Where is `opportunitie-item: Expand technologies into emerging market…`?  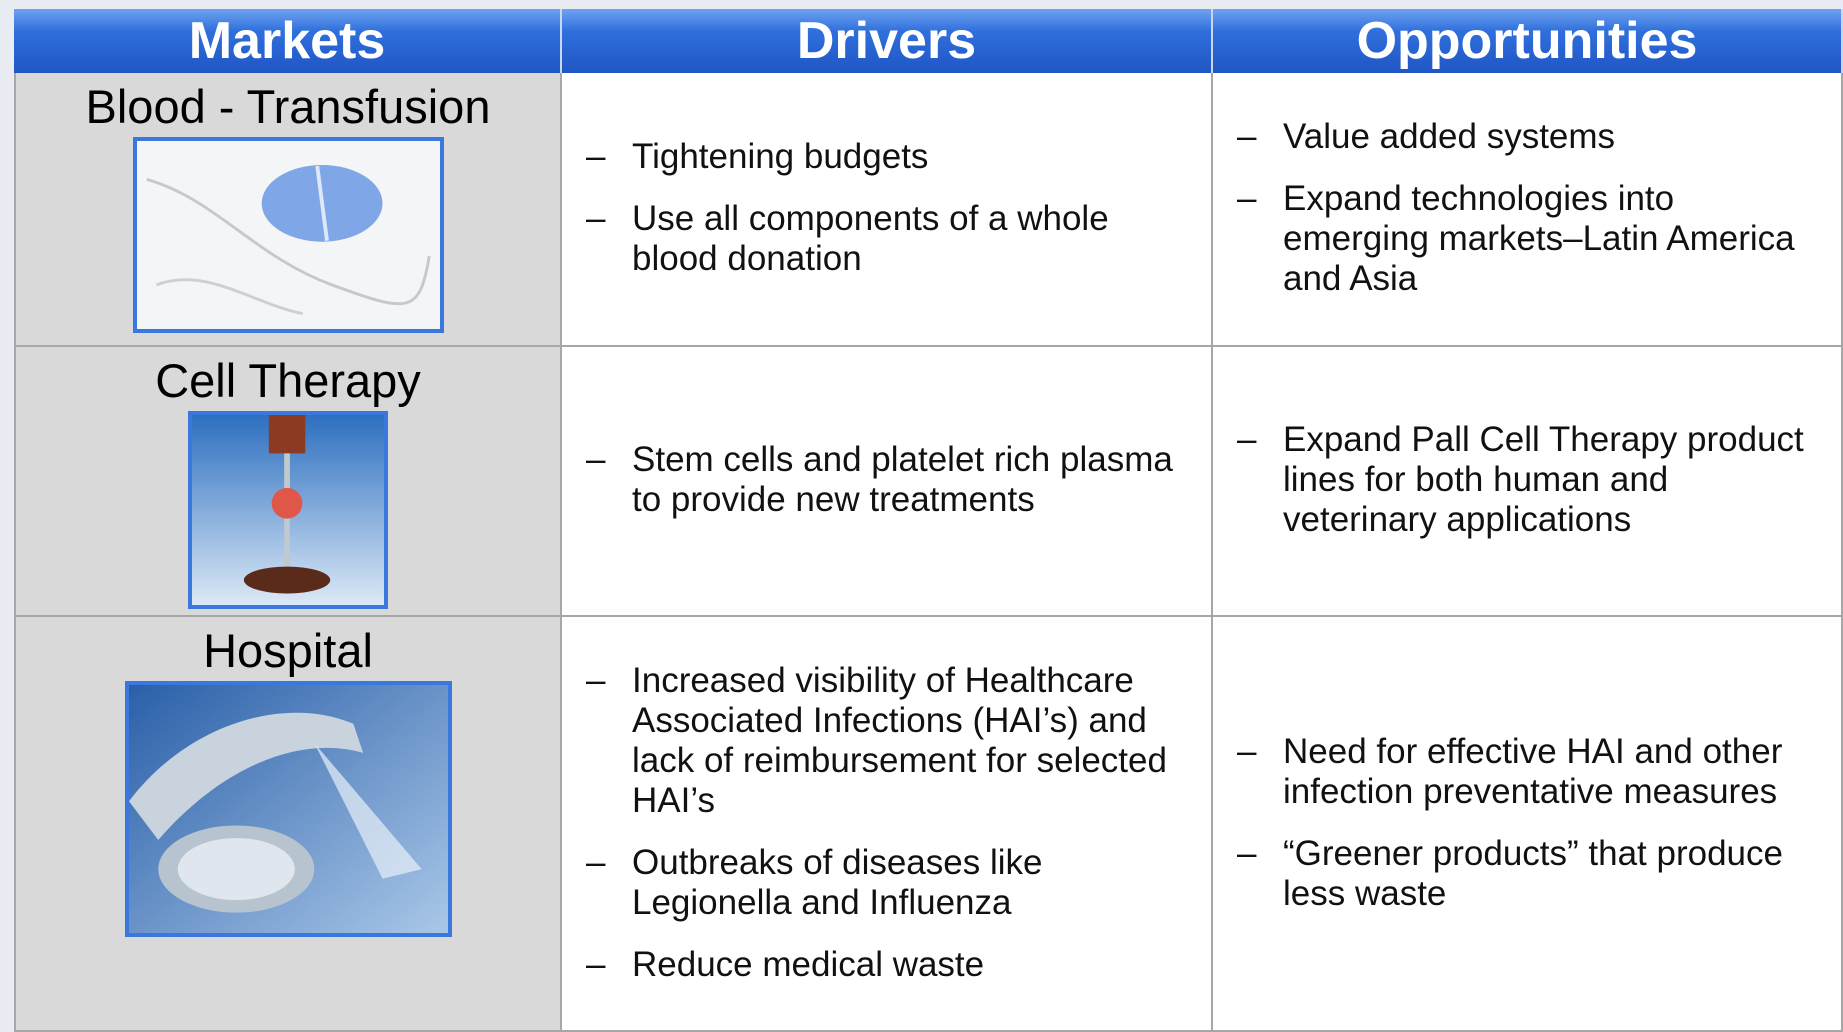
opportunitie-item: Expand technologies into emerging market… is located at coordinates (1528, 239).